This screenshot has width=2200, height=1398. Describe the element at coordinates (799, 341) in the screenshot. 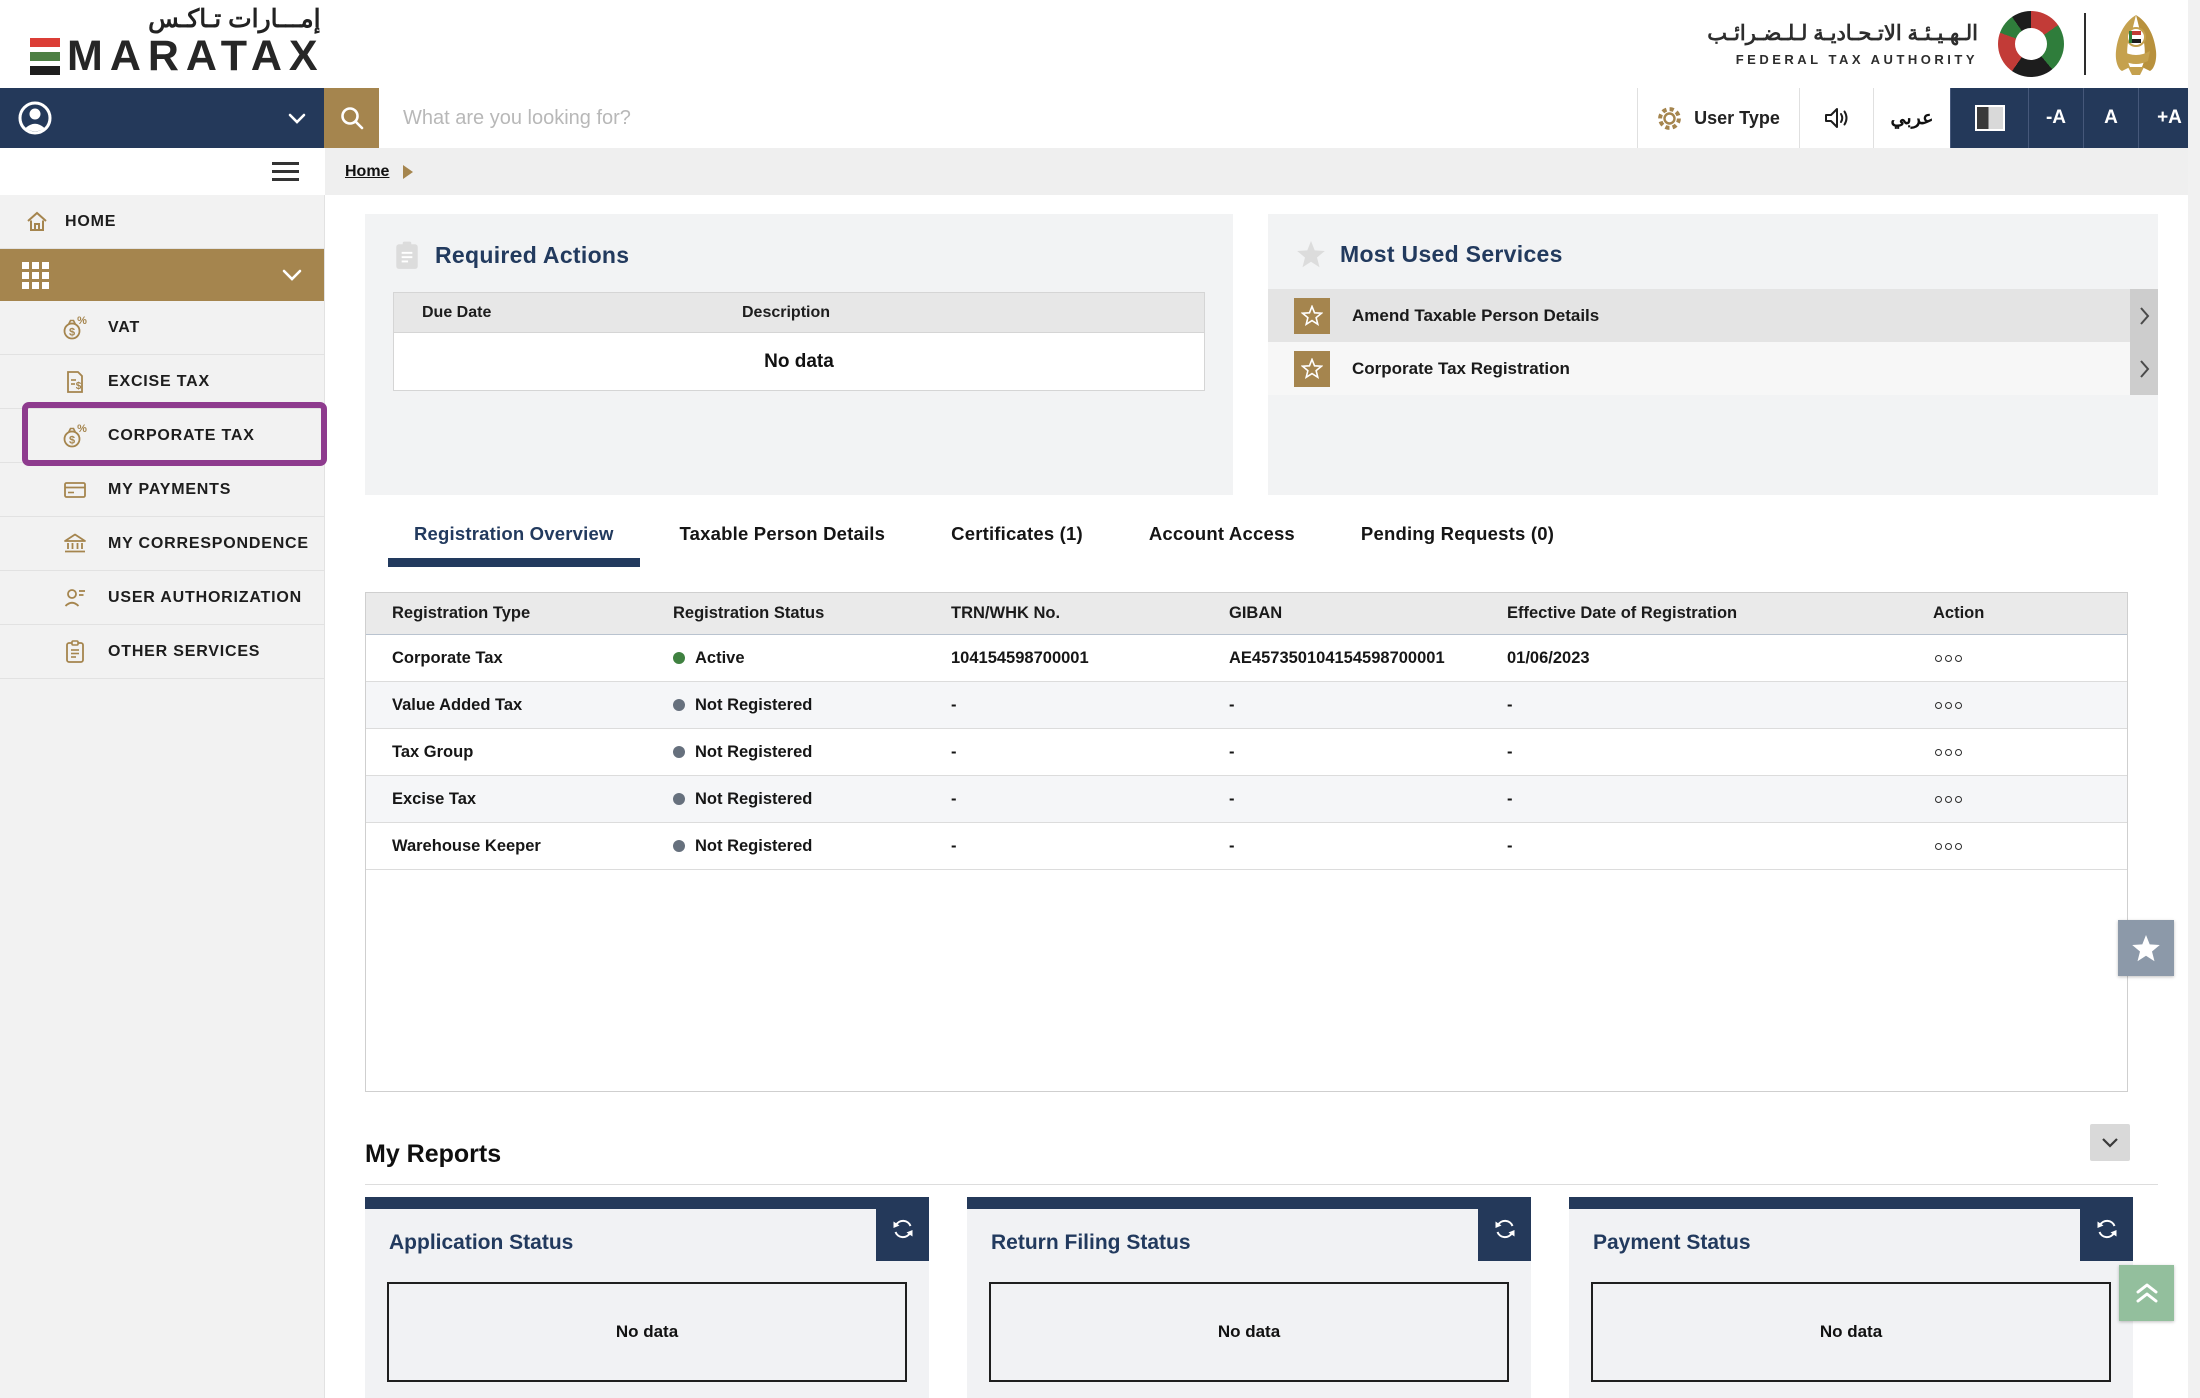

I see `required-actions-table: Due Date Description No data` at that location.